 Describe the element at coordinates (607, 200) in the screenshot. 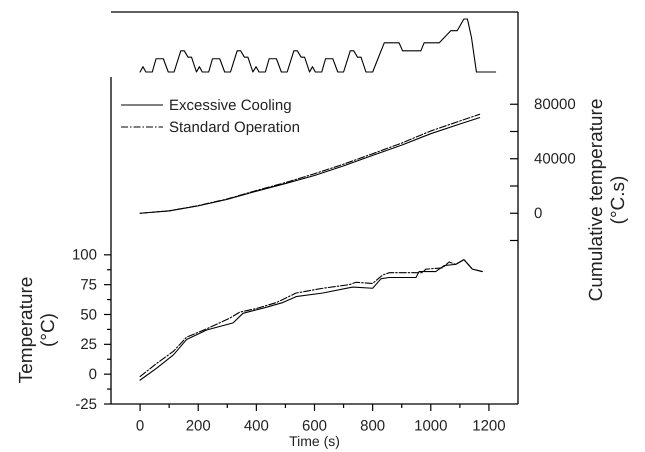

I see `y2-axis-title: Cumulative temperature (°C.s)` at that location.